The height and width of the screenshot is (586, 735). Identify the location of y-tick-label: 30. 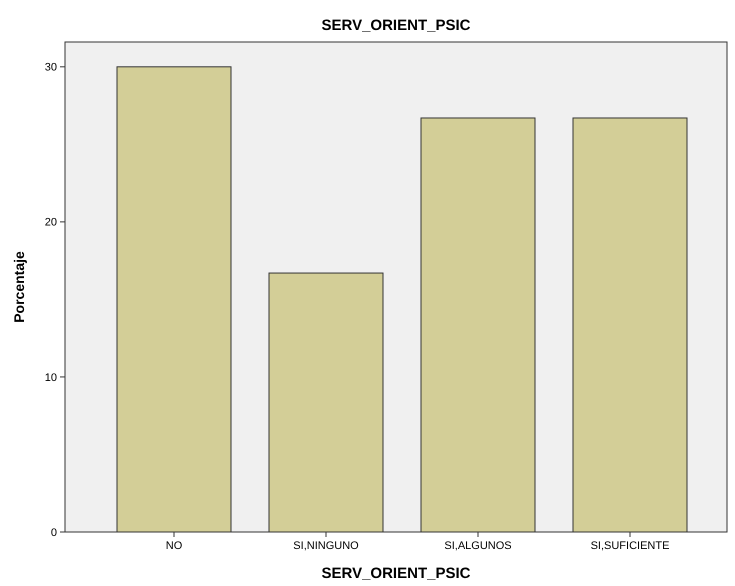
(50, 68).